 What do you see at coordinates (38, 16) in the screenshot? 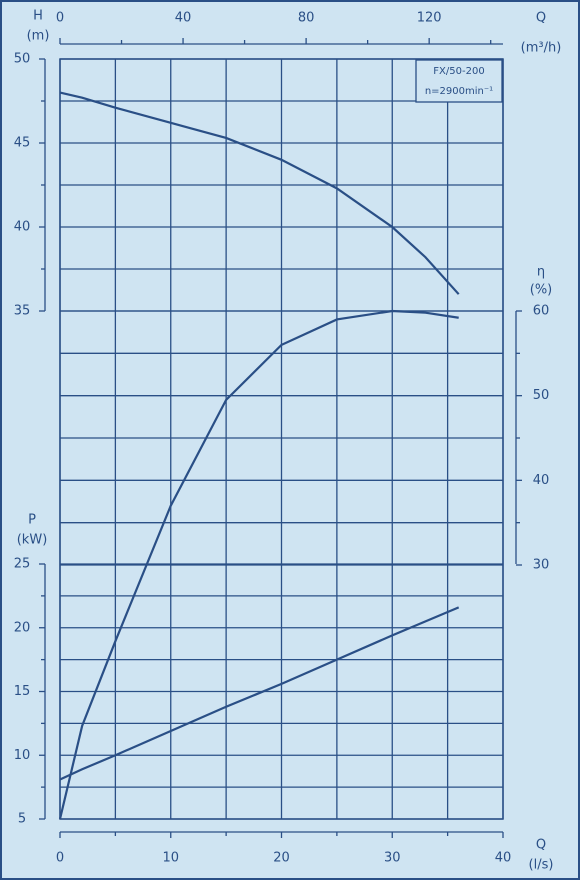
I see `h-label: H` at bounding box center [38, 16].